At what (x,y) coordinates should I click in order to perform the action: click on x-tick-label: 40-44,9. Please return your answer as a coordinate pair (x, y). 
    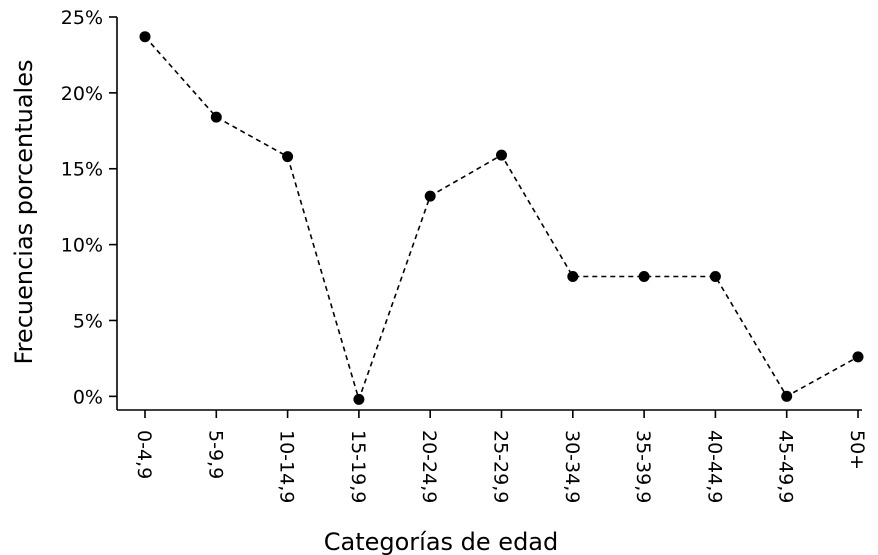
    Looking at the image, I should click on (714, 466).